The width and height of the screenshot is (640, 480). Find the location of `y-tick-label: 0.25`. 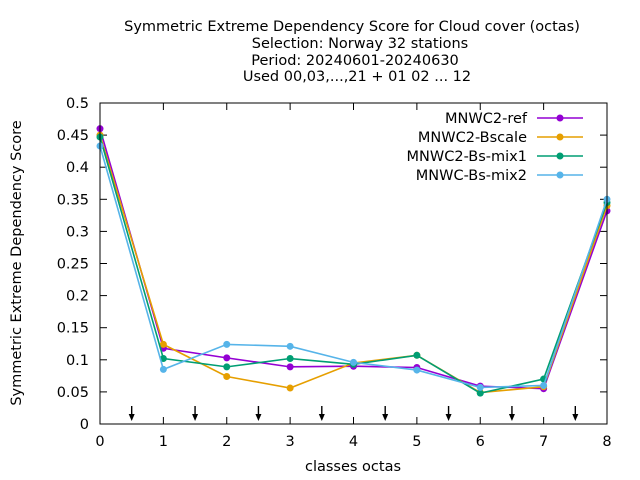

y-tick-label: 0.25 is located at coordinates (73, 265).